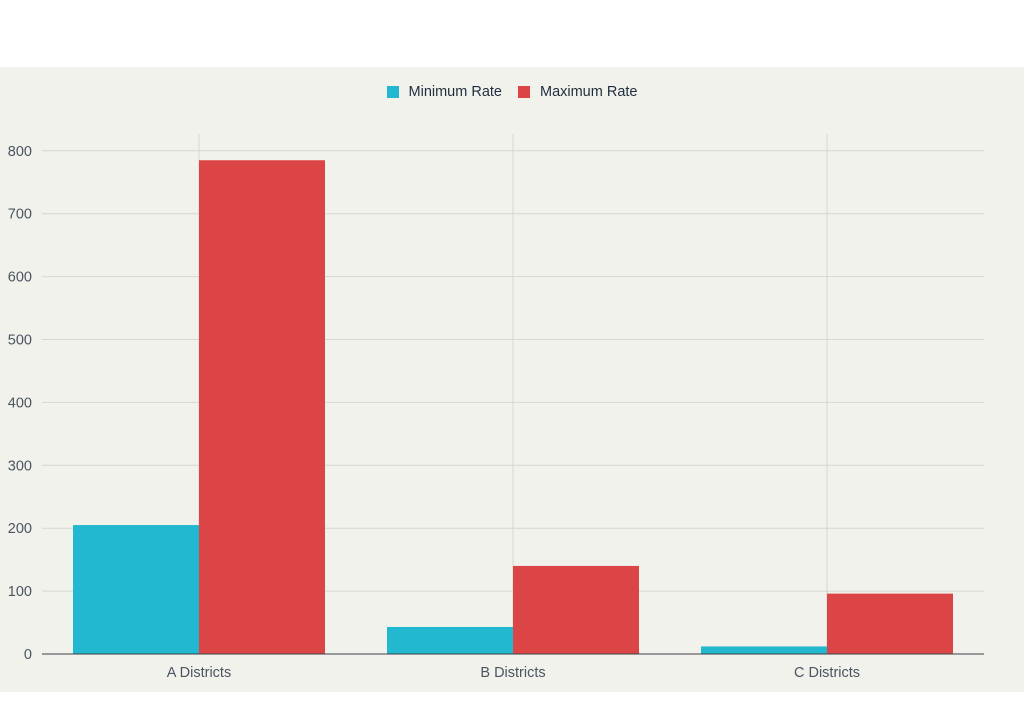  What do you see at coordinates (455, 92) in the screenshot?
I see `legend-label-minimum-rate: Minimum Rate` at bounding box center [455, 92].